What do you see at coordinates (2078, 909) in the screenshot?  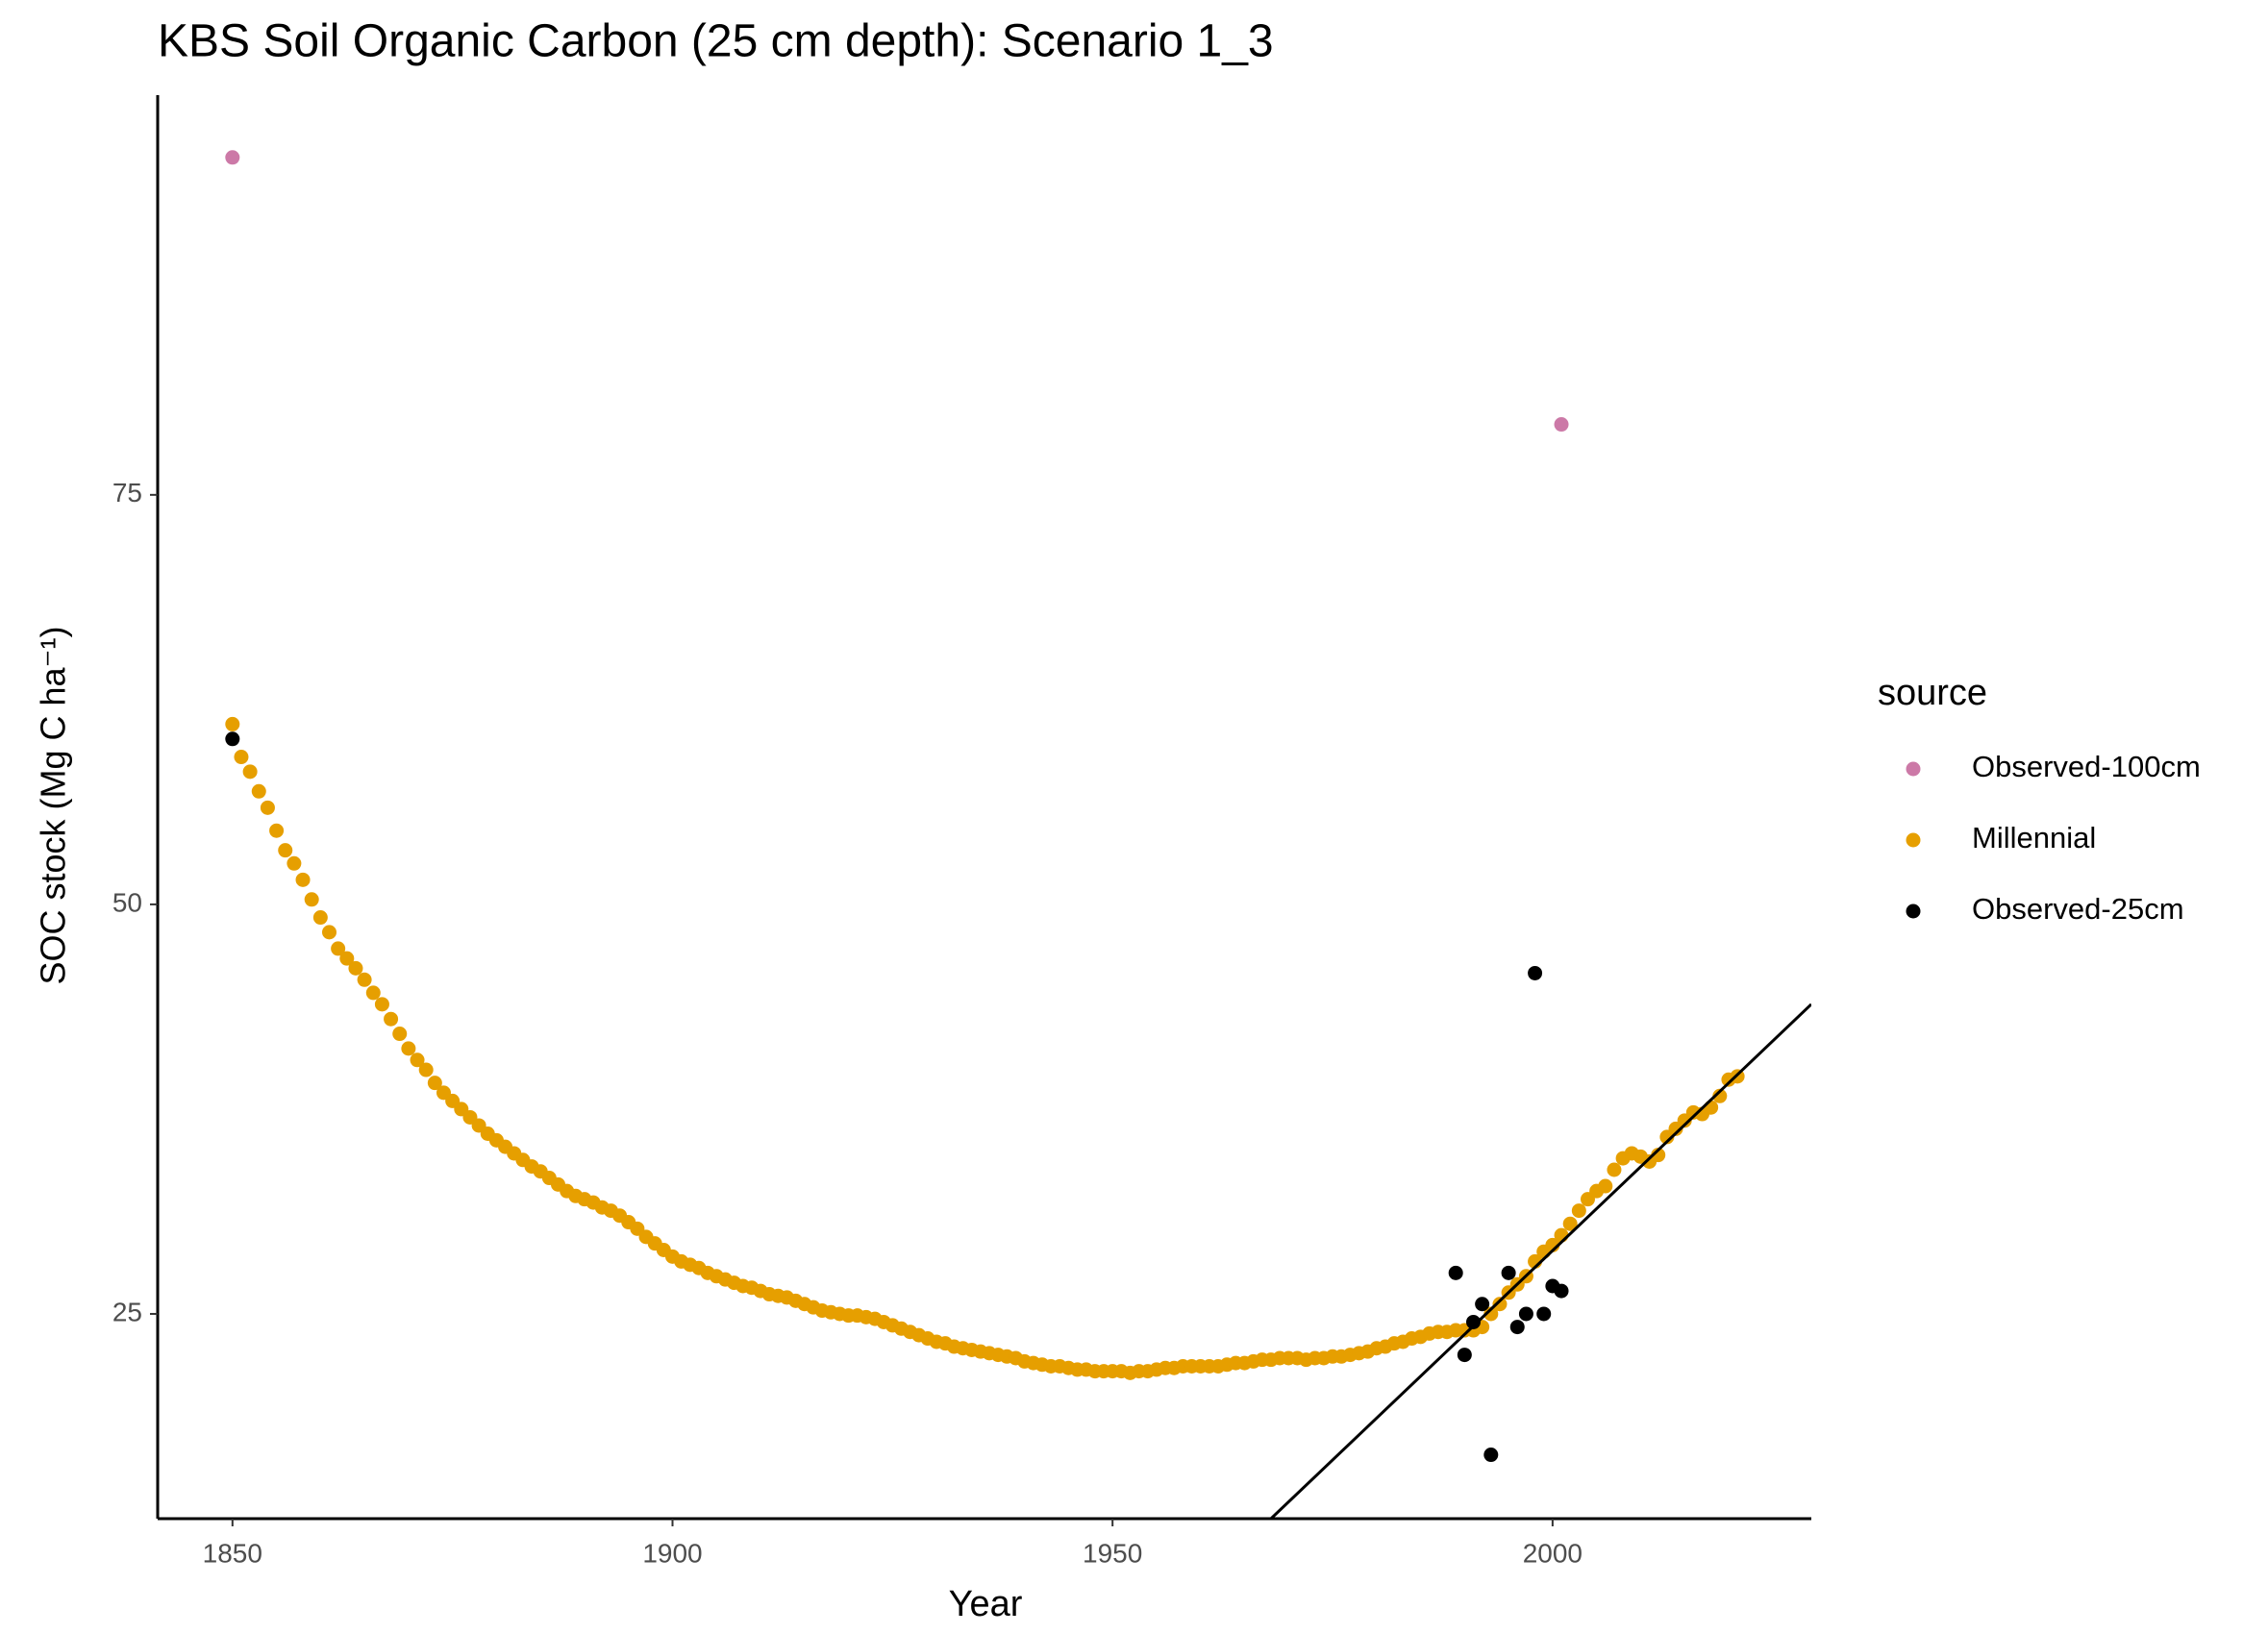 I see `legend-label: Observed-25cm` at bounding box center [2078, 909].